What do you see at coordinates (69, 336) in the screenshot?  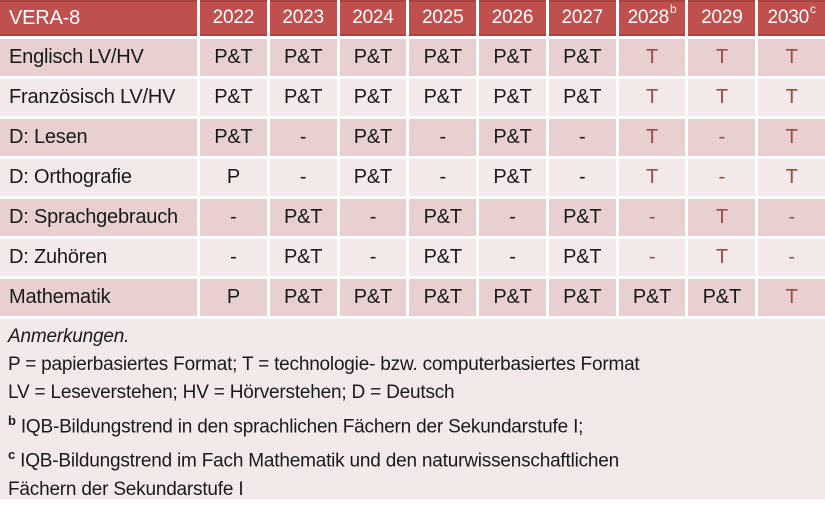 I see `notes-heading: Anmerkungen.` at bounding box center [69, 336].